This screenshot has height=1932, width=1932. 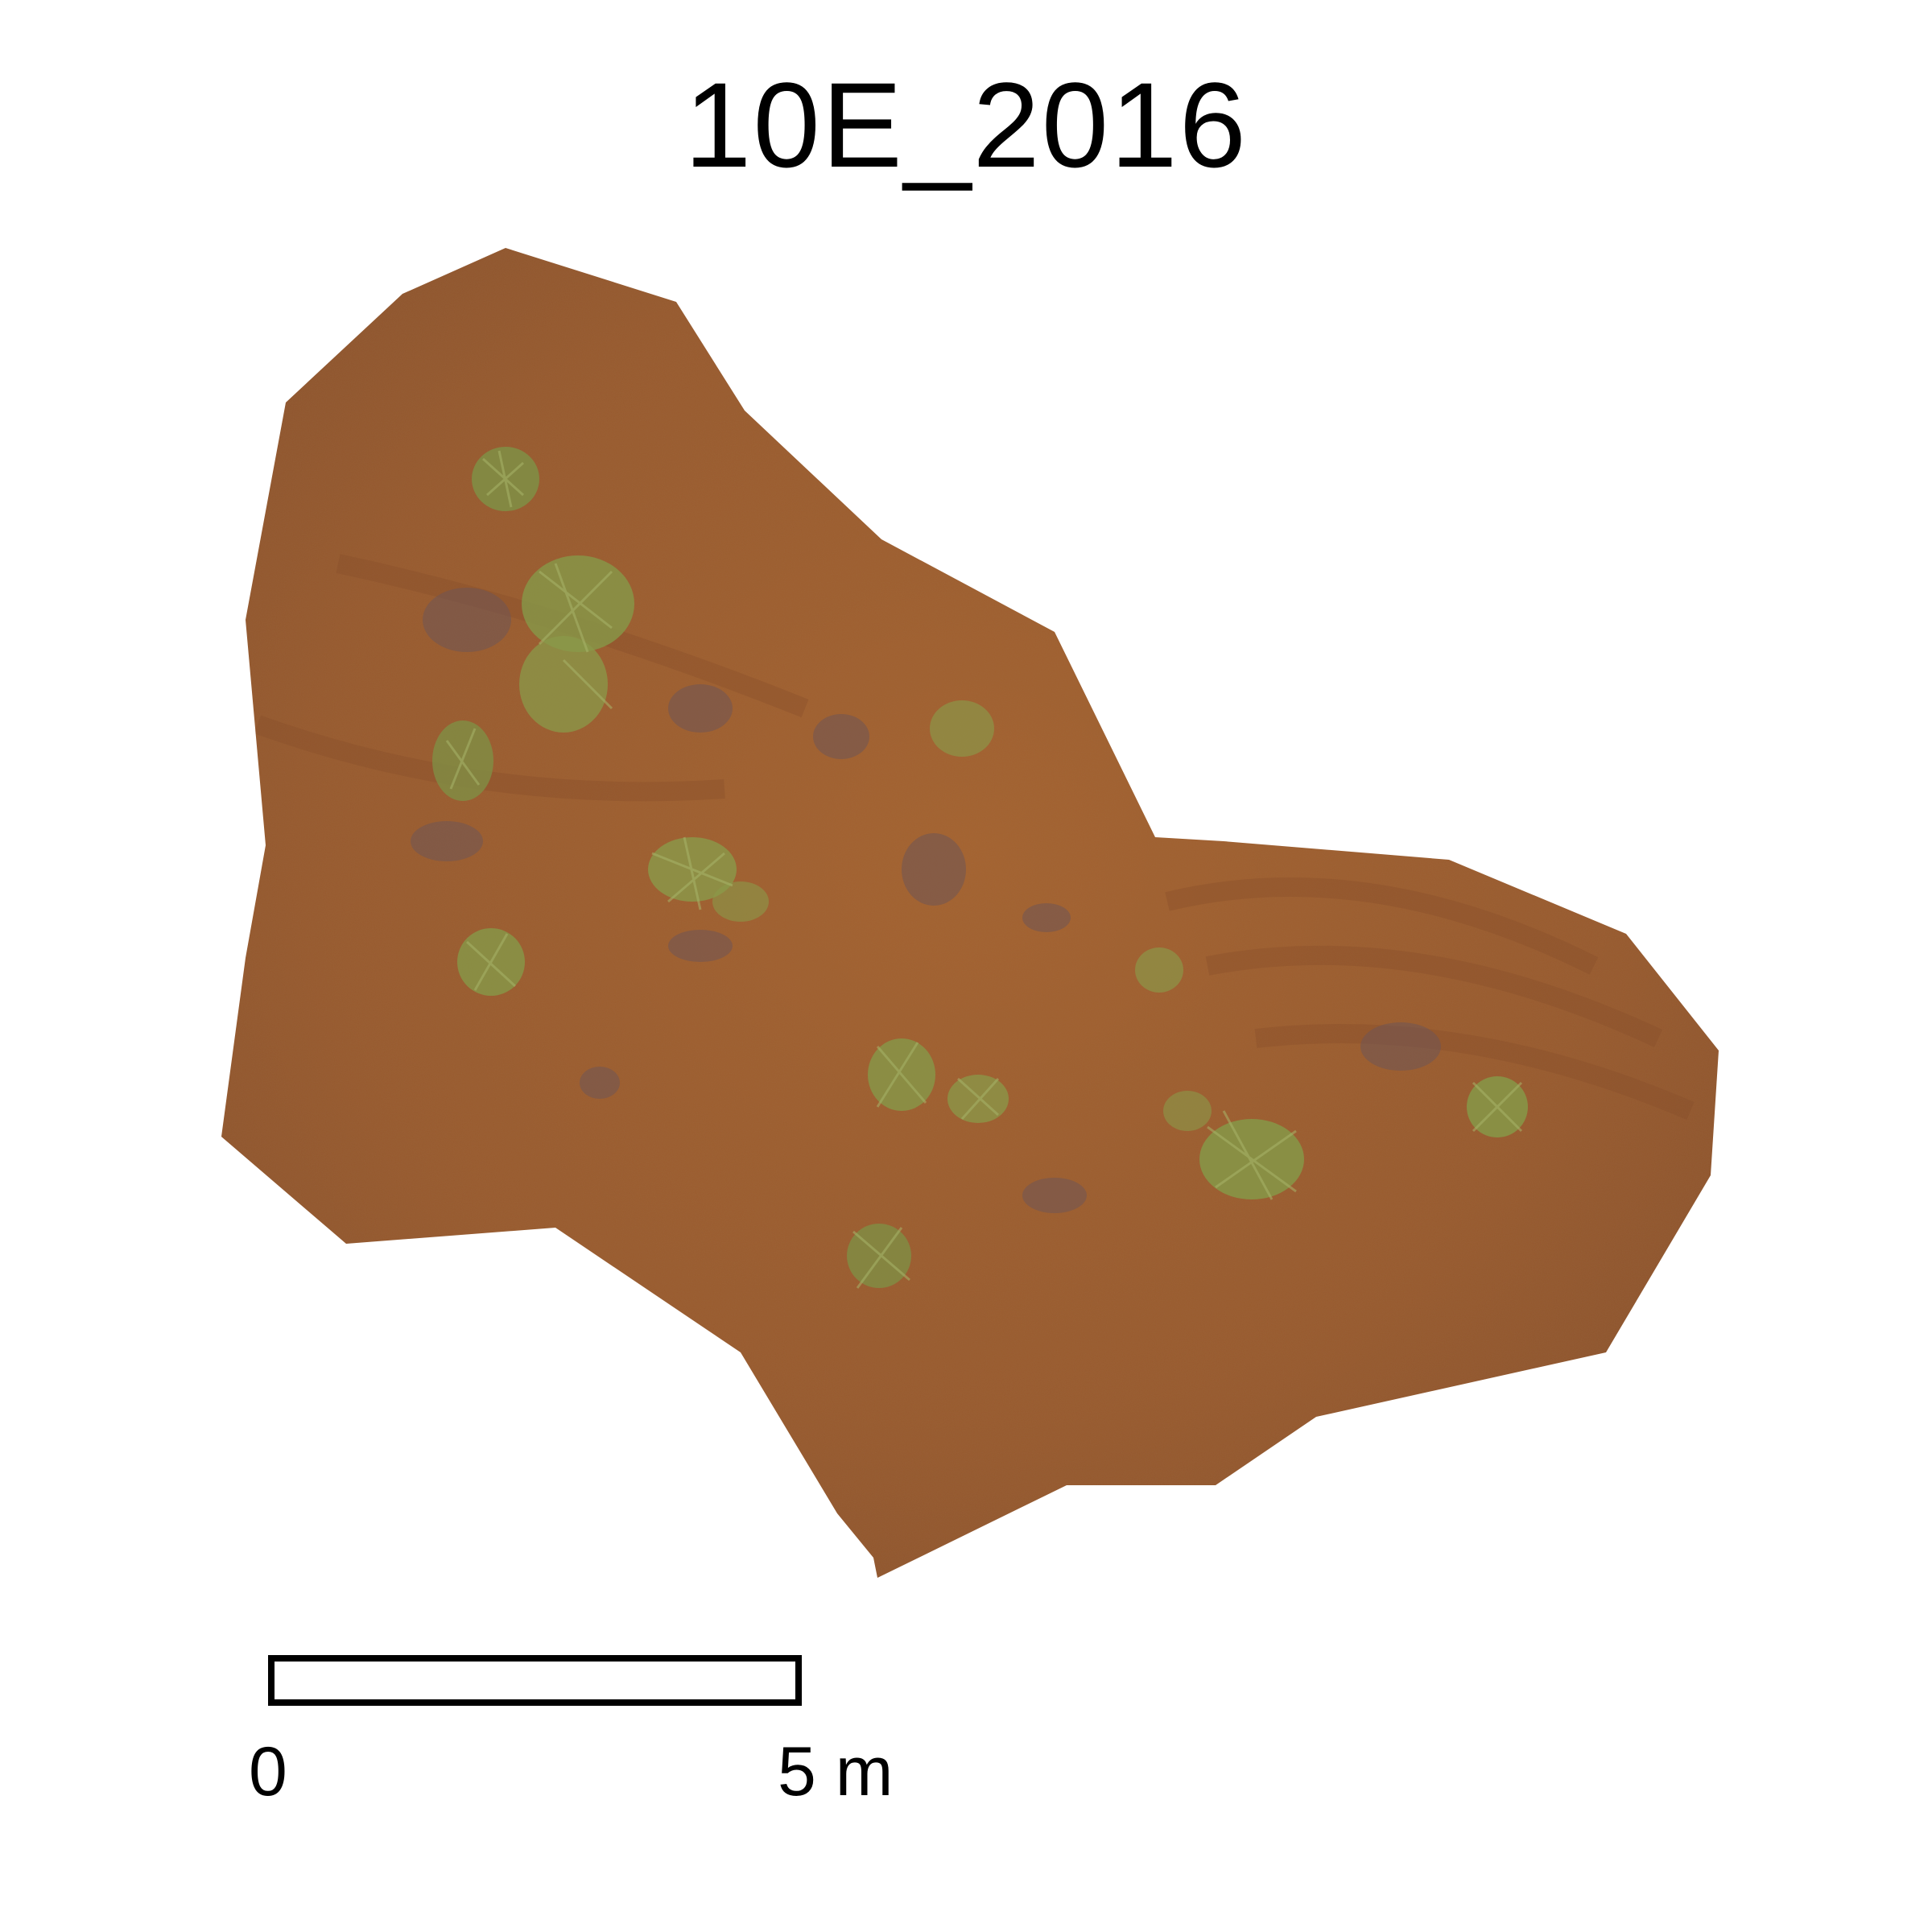 What do you see at coordinates (268, 1771) in the screenshot?
I see `scale-bar-start-label: 0` at bounding box center [268, 1771].